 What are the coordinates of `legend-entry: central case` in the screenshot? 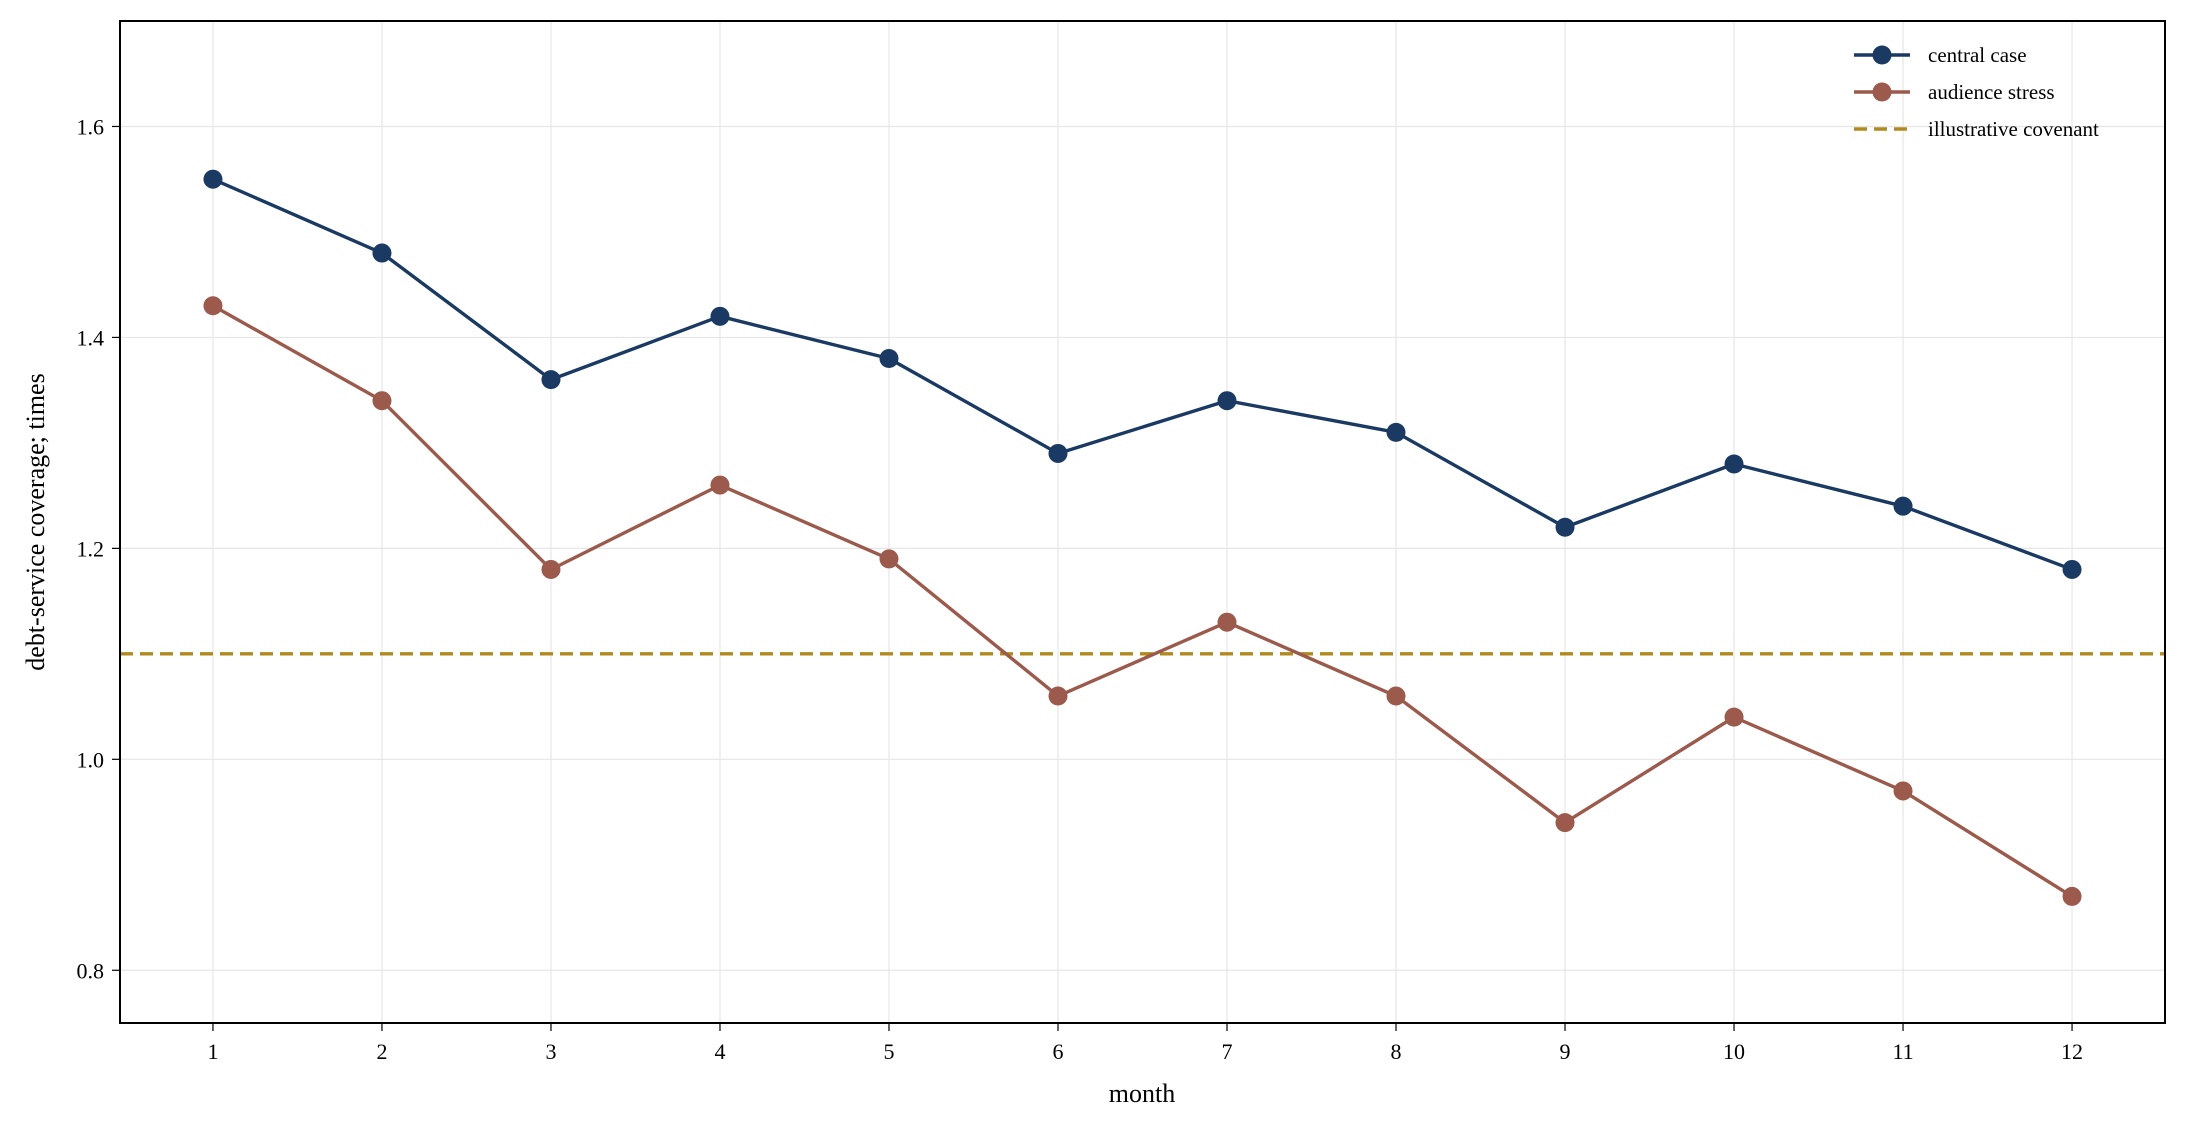 It's located at (1940, 55).